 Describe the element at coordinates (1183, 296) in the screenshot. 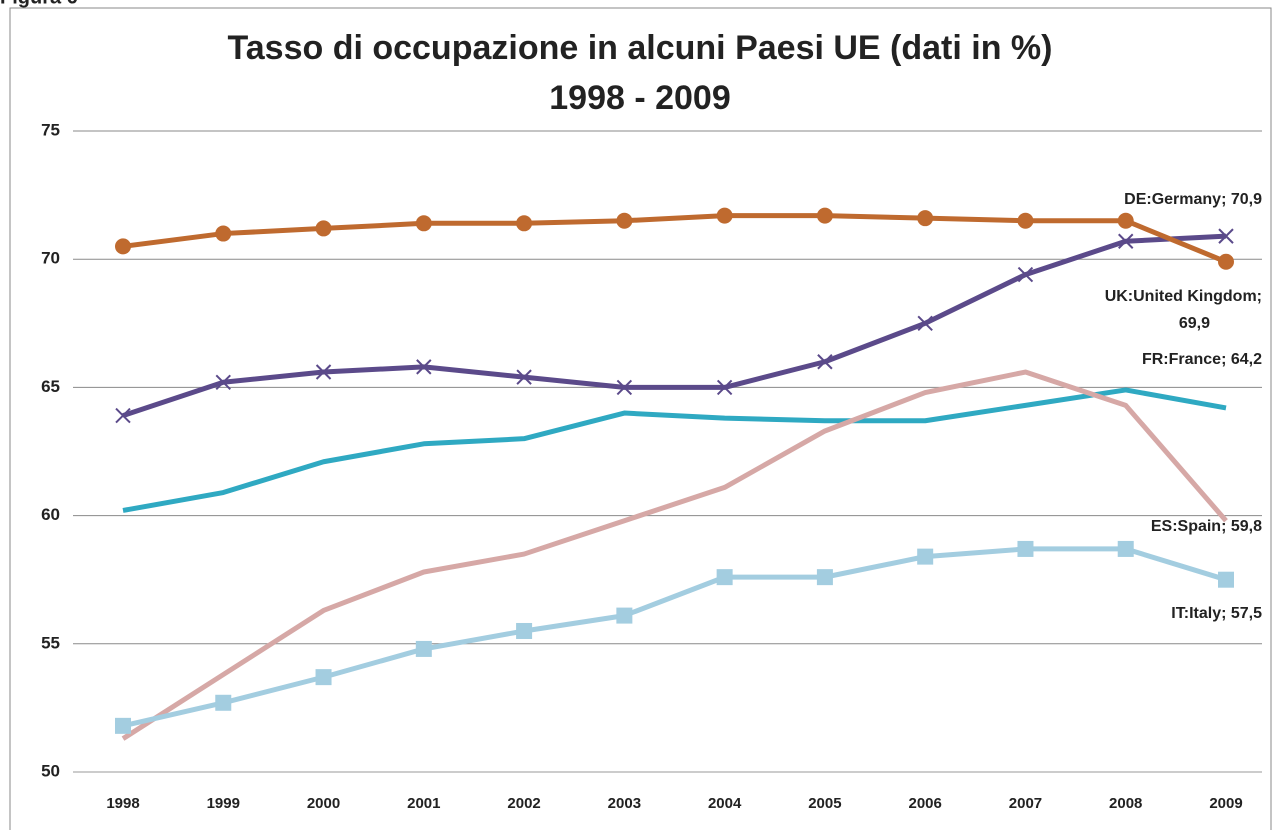

I see `data-label-line: UK:United Kingdom;` at that location.